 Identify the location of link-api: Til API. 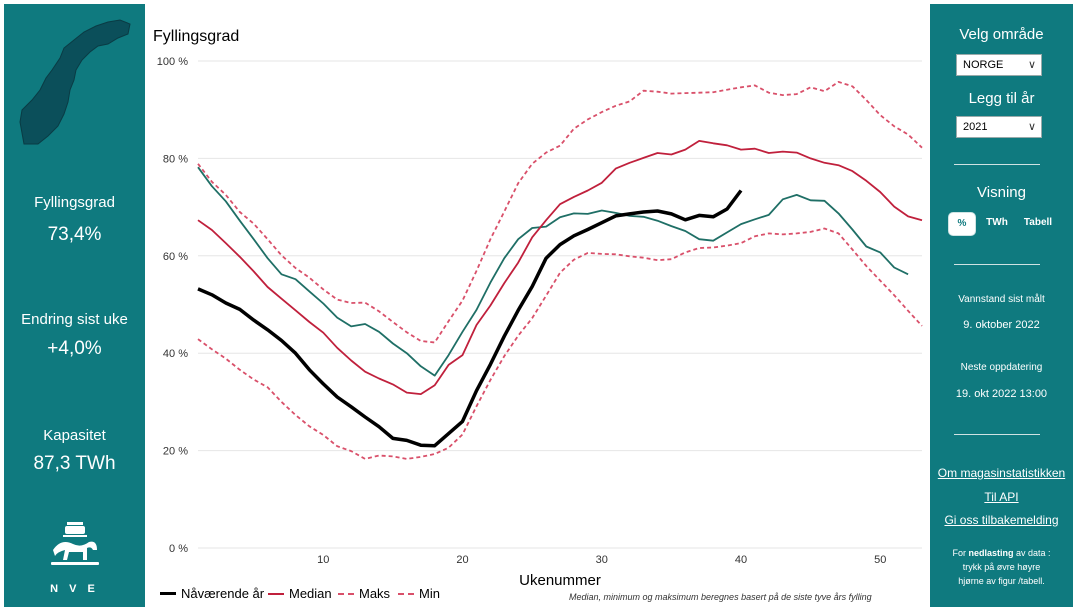
(1001, 497).